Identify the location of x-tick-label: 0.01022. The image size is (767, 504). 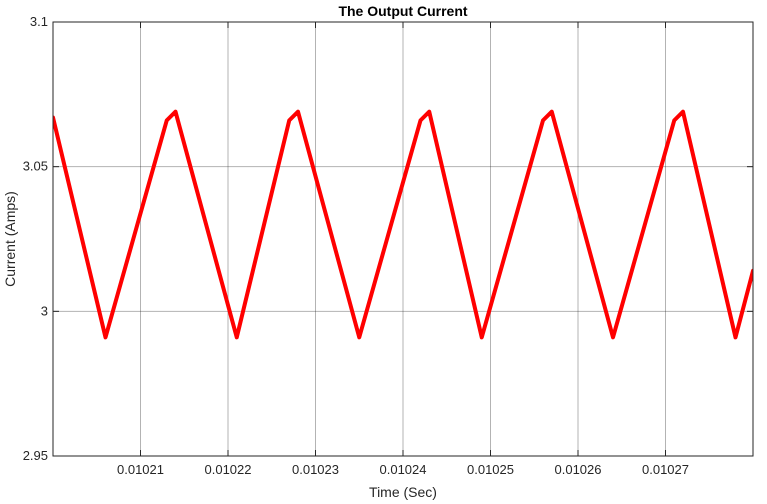
(228, 469).